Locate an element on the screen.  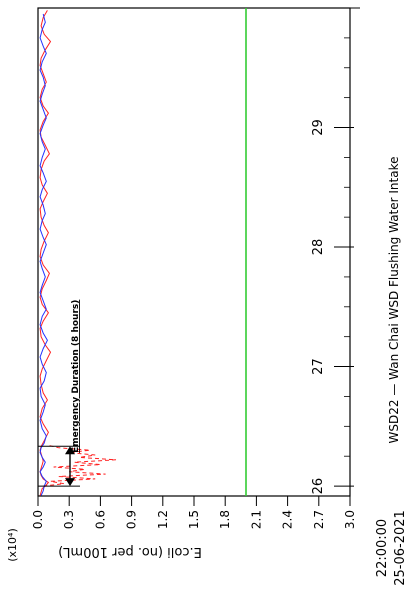
emergency-window is located at coordinates (59, 466).